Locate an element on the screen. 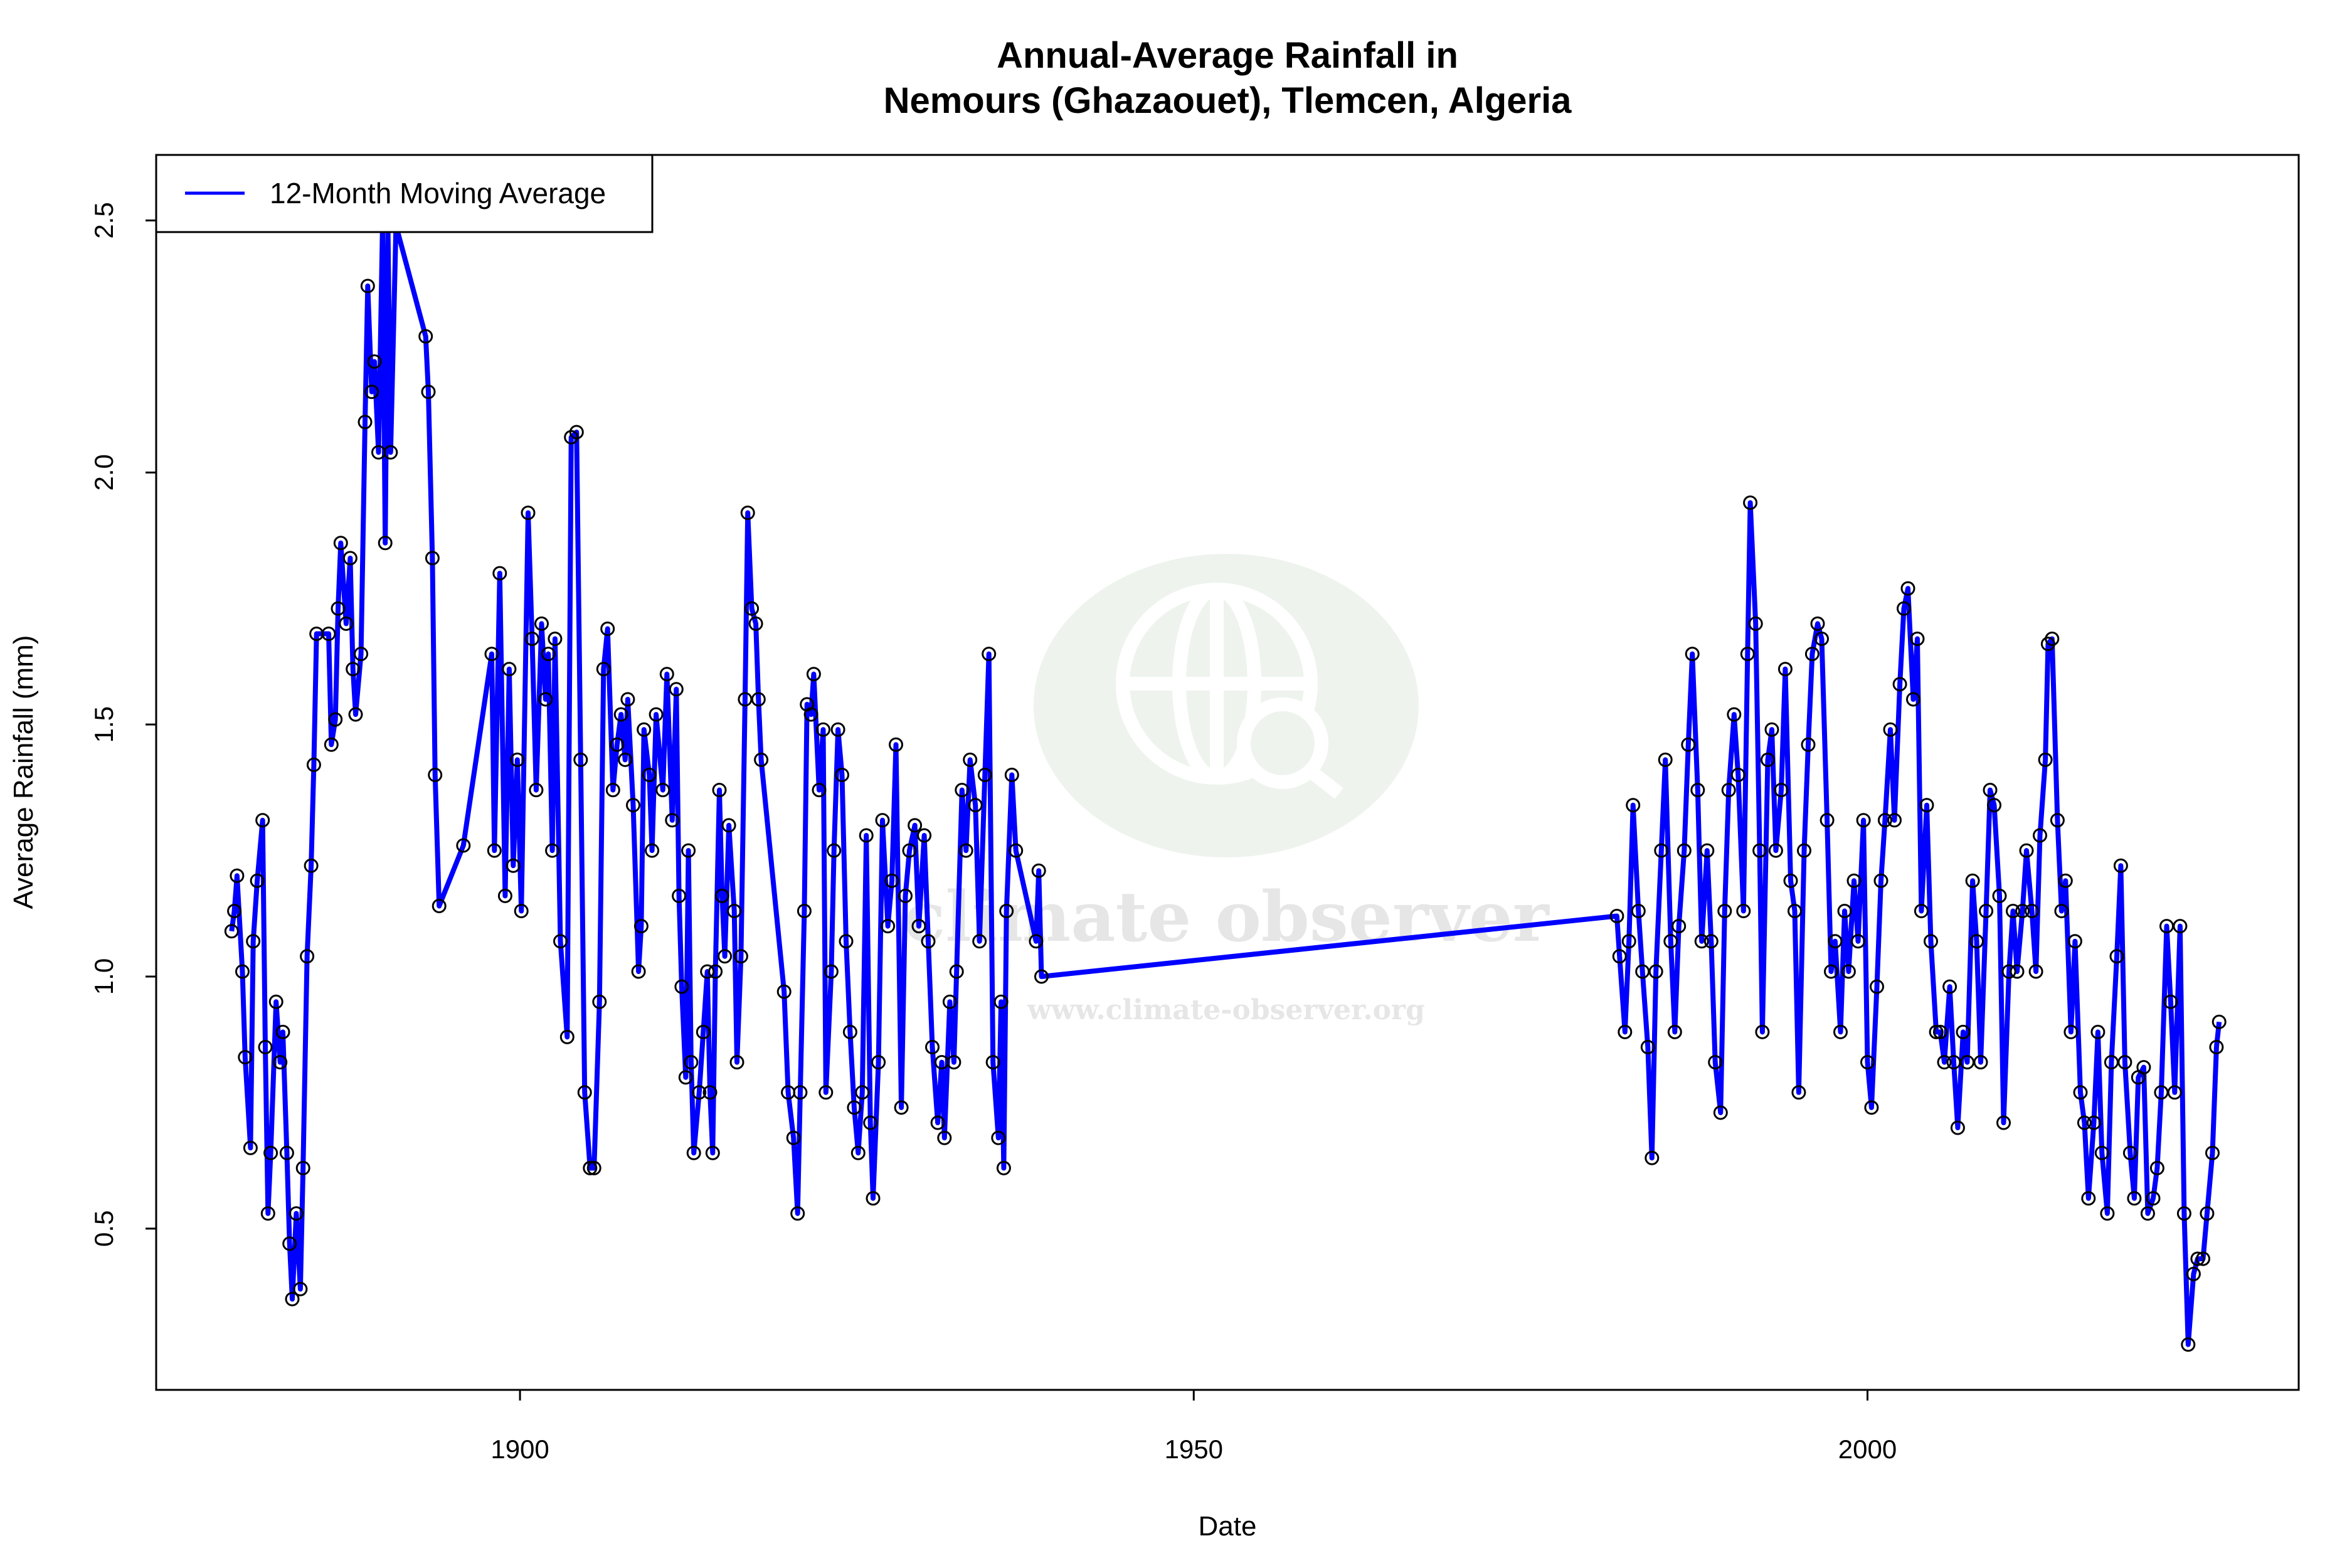 The height and width of the screenshot is (1568, 2352). watermark-url: www.climate-observer.org is located at coordinates (1226, 1010).